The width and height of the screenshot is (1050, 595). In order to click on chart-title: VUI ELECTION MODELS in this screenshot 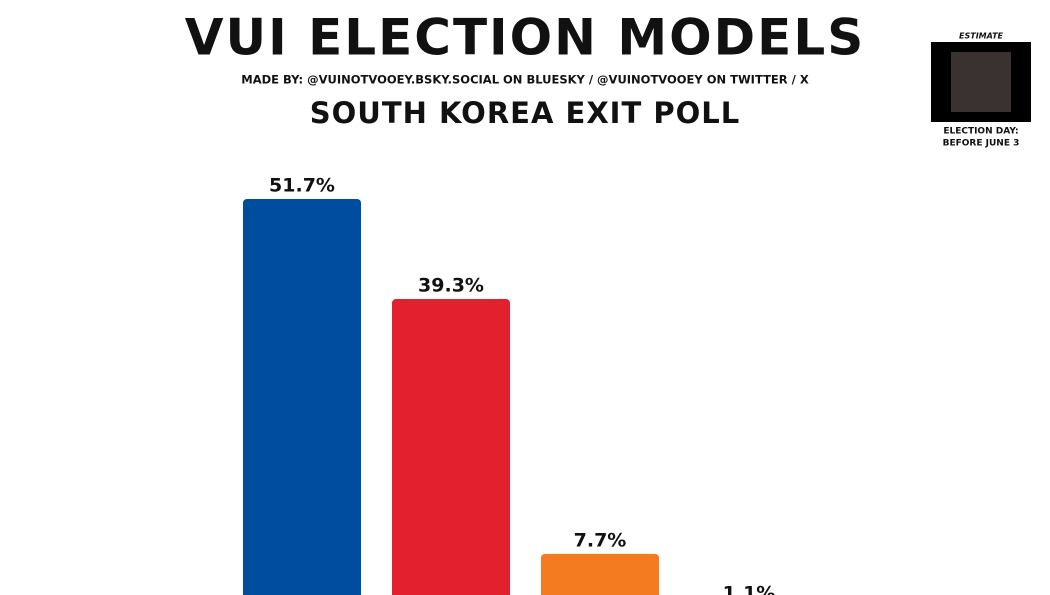, I will do `click(525, 38)`.